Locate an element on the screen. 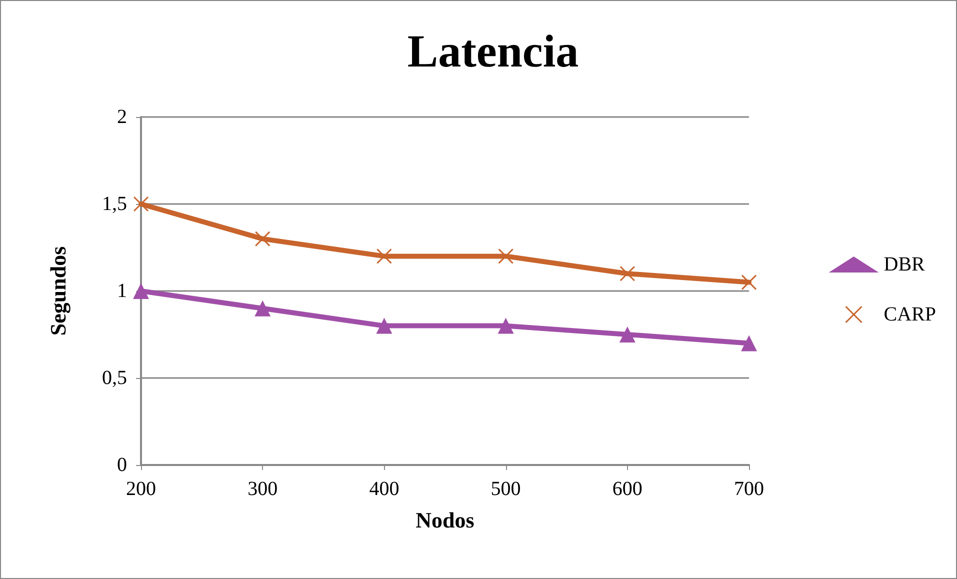  chart-title: Latencia is located at coordinates (493, 51).